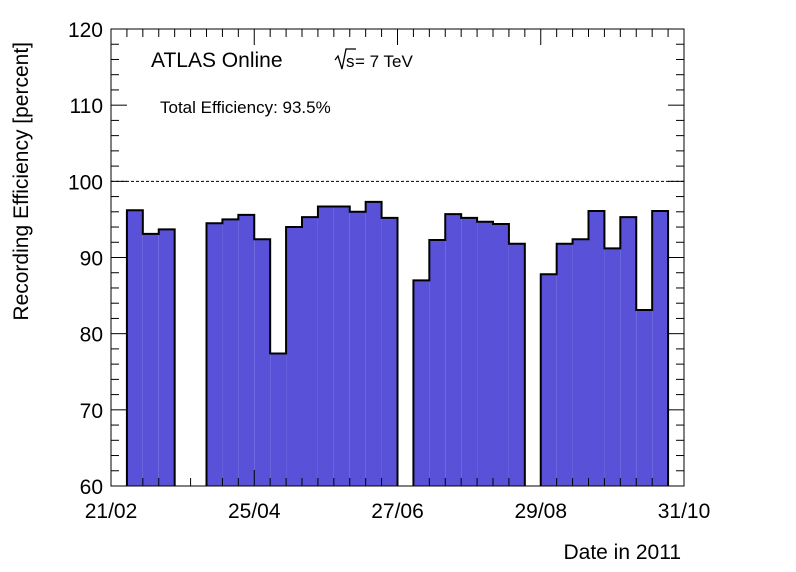 The width and height of the screenshot is (796, 572). I want to click on x-tick-label: 27/06, so click(397, 511).